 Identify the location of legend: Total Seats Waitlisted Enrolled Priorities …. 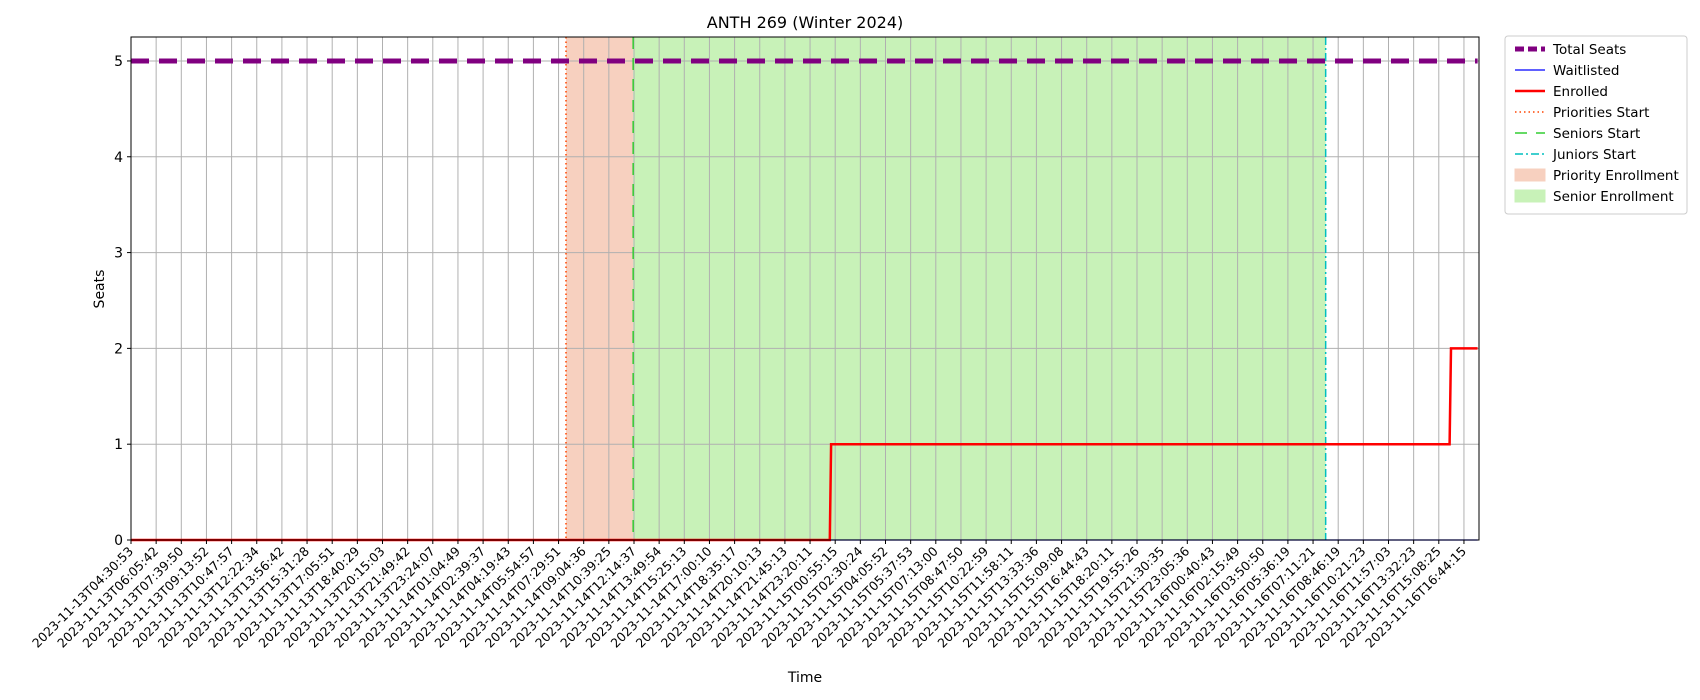
(1596, 125).